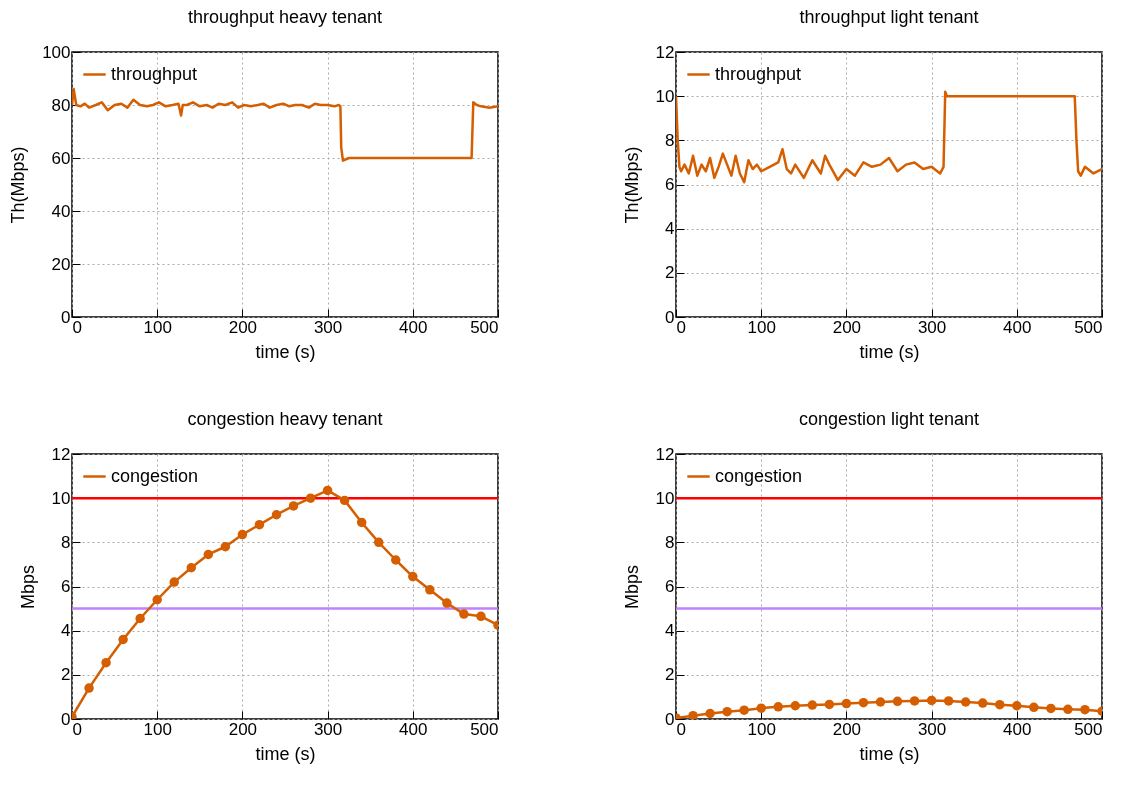 This screenshot has height=791, width=1145. Describe the element at coordinates (61, 264) in the screenshot. I see `y-tick-label: 20` at that location.